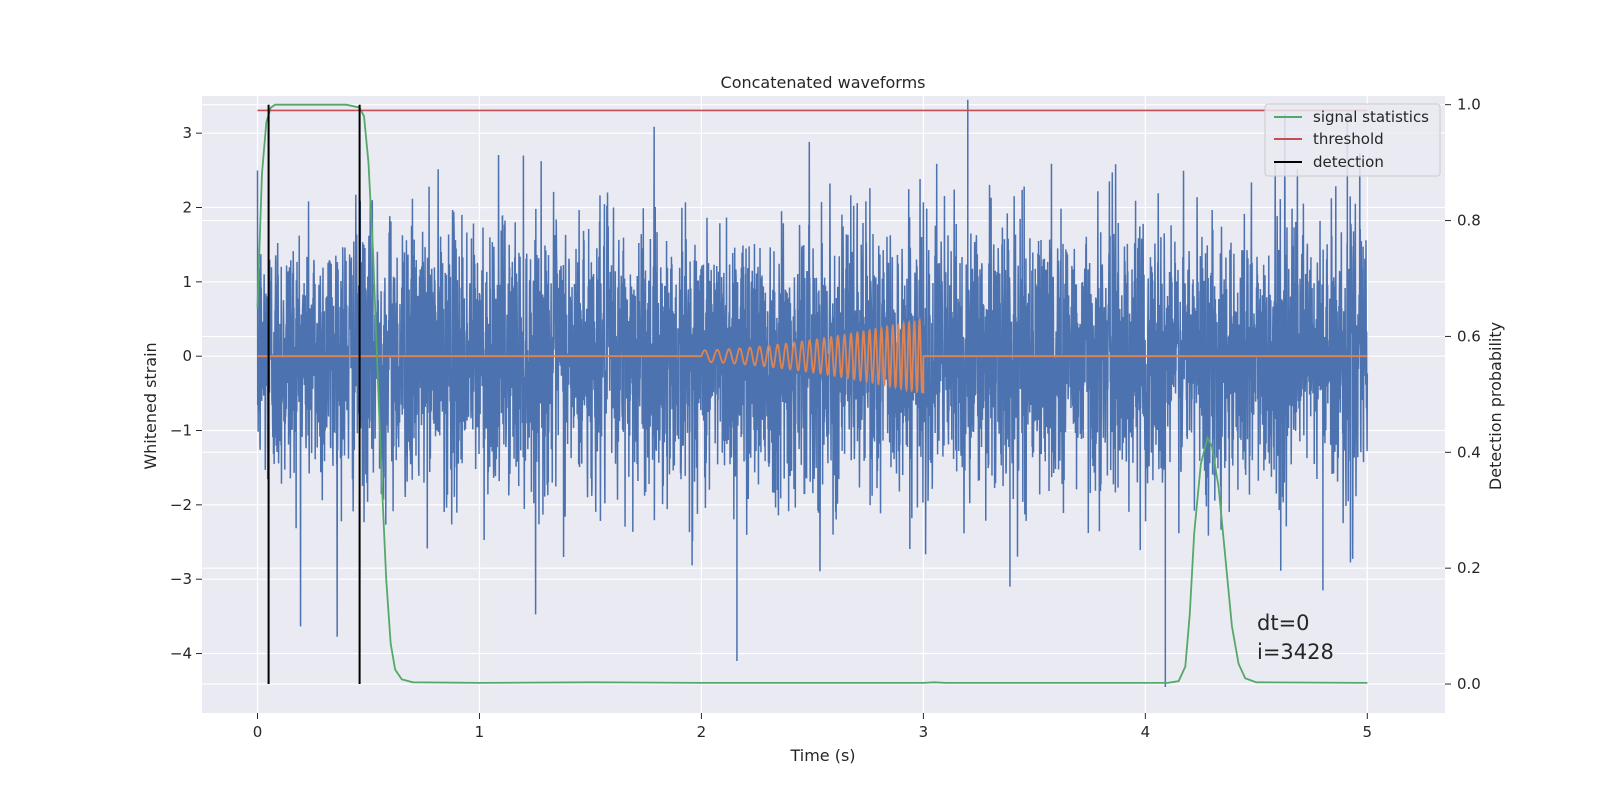 Image resolution: width=1600 pixels, height=800 pixels. What do you see at coordinates (181, 654) in the screenshot?
I see `y-tick-label-0: −4` at bounding box center [181, 654].